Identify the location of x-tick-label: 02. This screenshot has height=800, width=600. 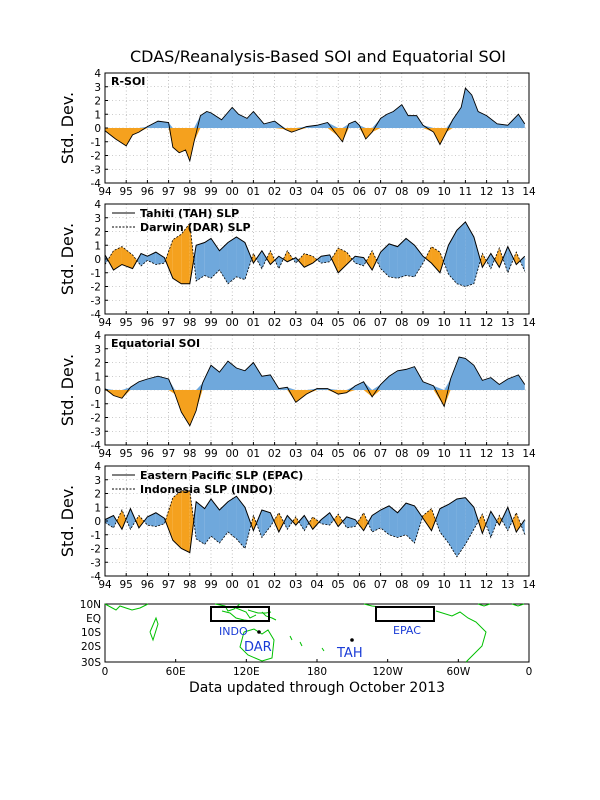
(274, 192).